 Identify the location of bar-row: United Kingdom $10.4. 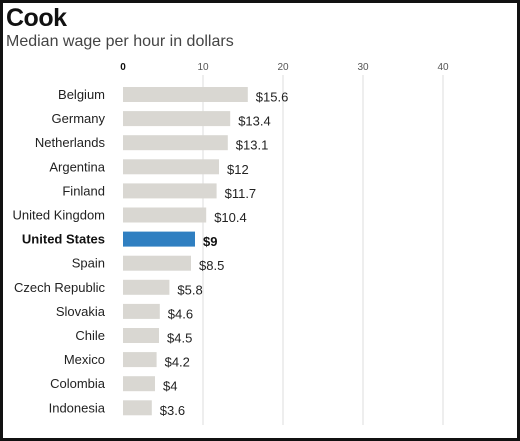
(130, 216).